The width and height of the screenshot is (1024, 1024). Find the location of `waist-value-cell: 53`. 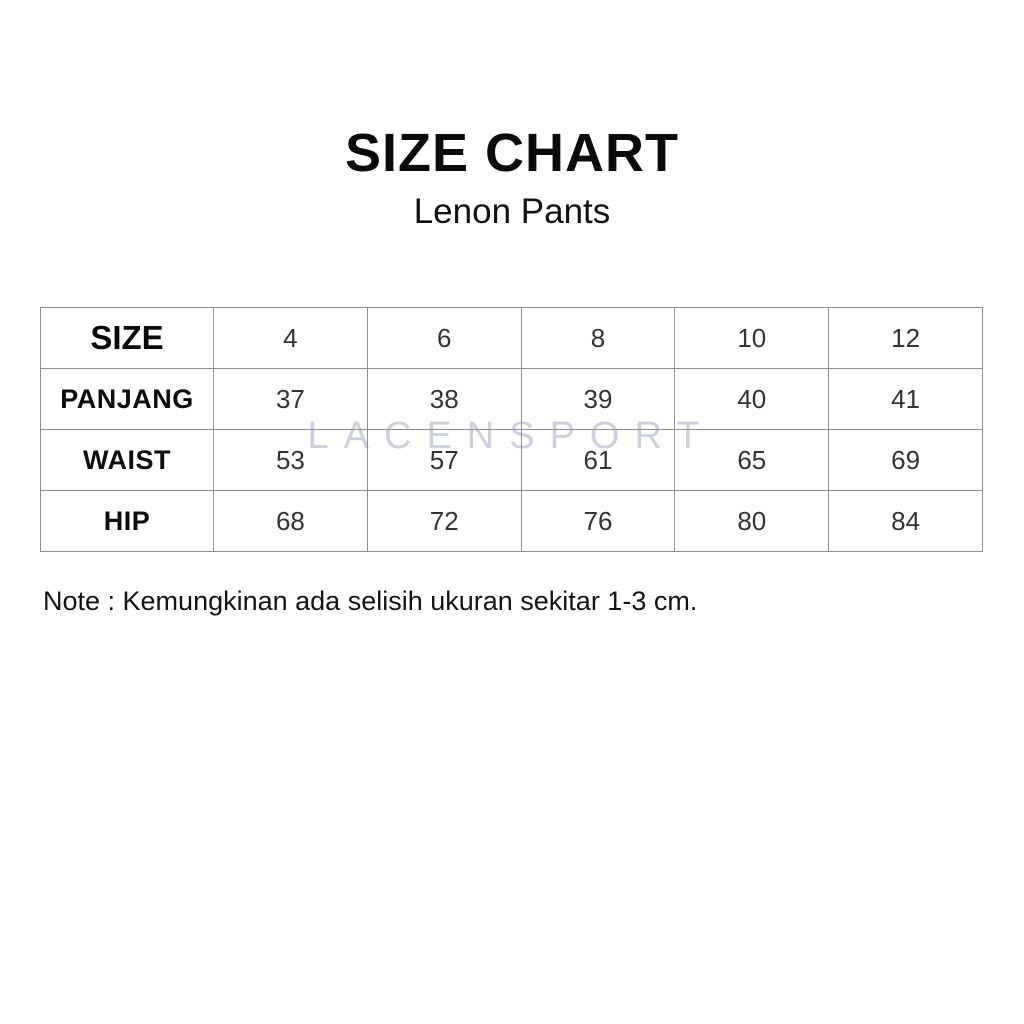

waist-value-cell: 53 is located at coordinates (290, 460).